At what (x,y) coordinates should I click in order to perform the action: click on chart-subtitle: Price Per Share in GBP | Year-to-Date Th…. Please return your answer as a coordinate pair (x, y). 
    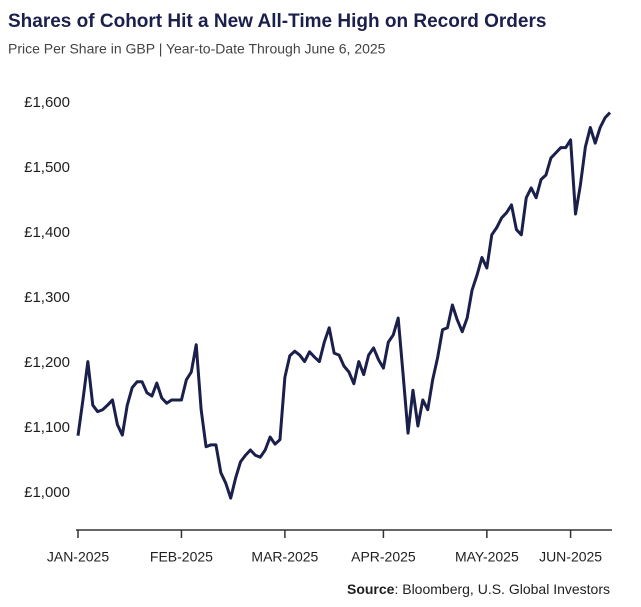
    Looking at the image, I should click on (197, 49).